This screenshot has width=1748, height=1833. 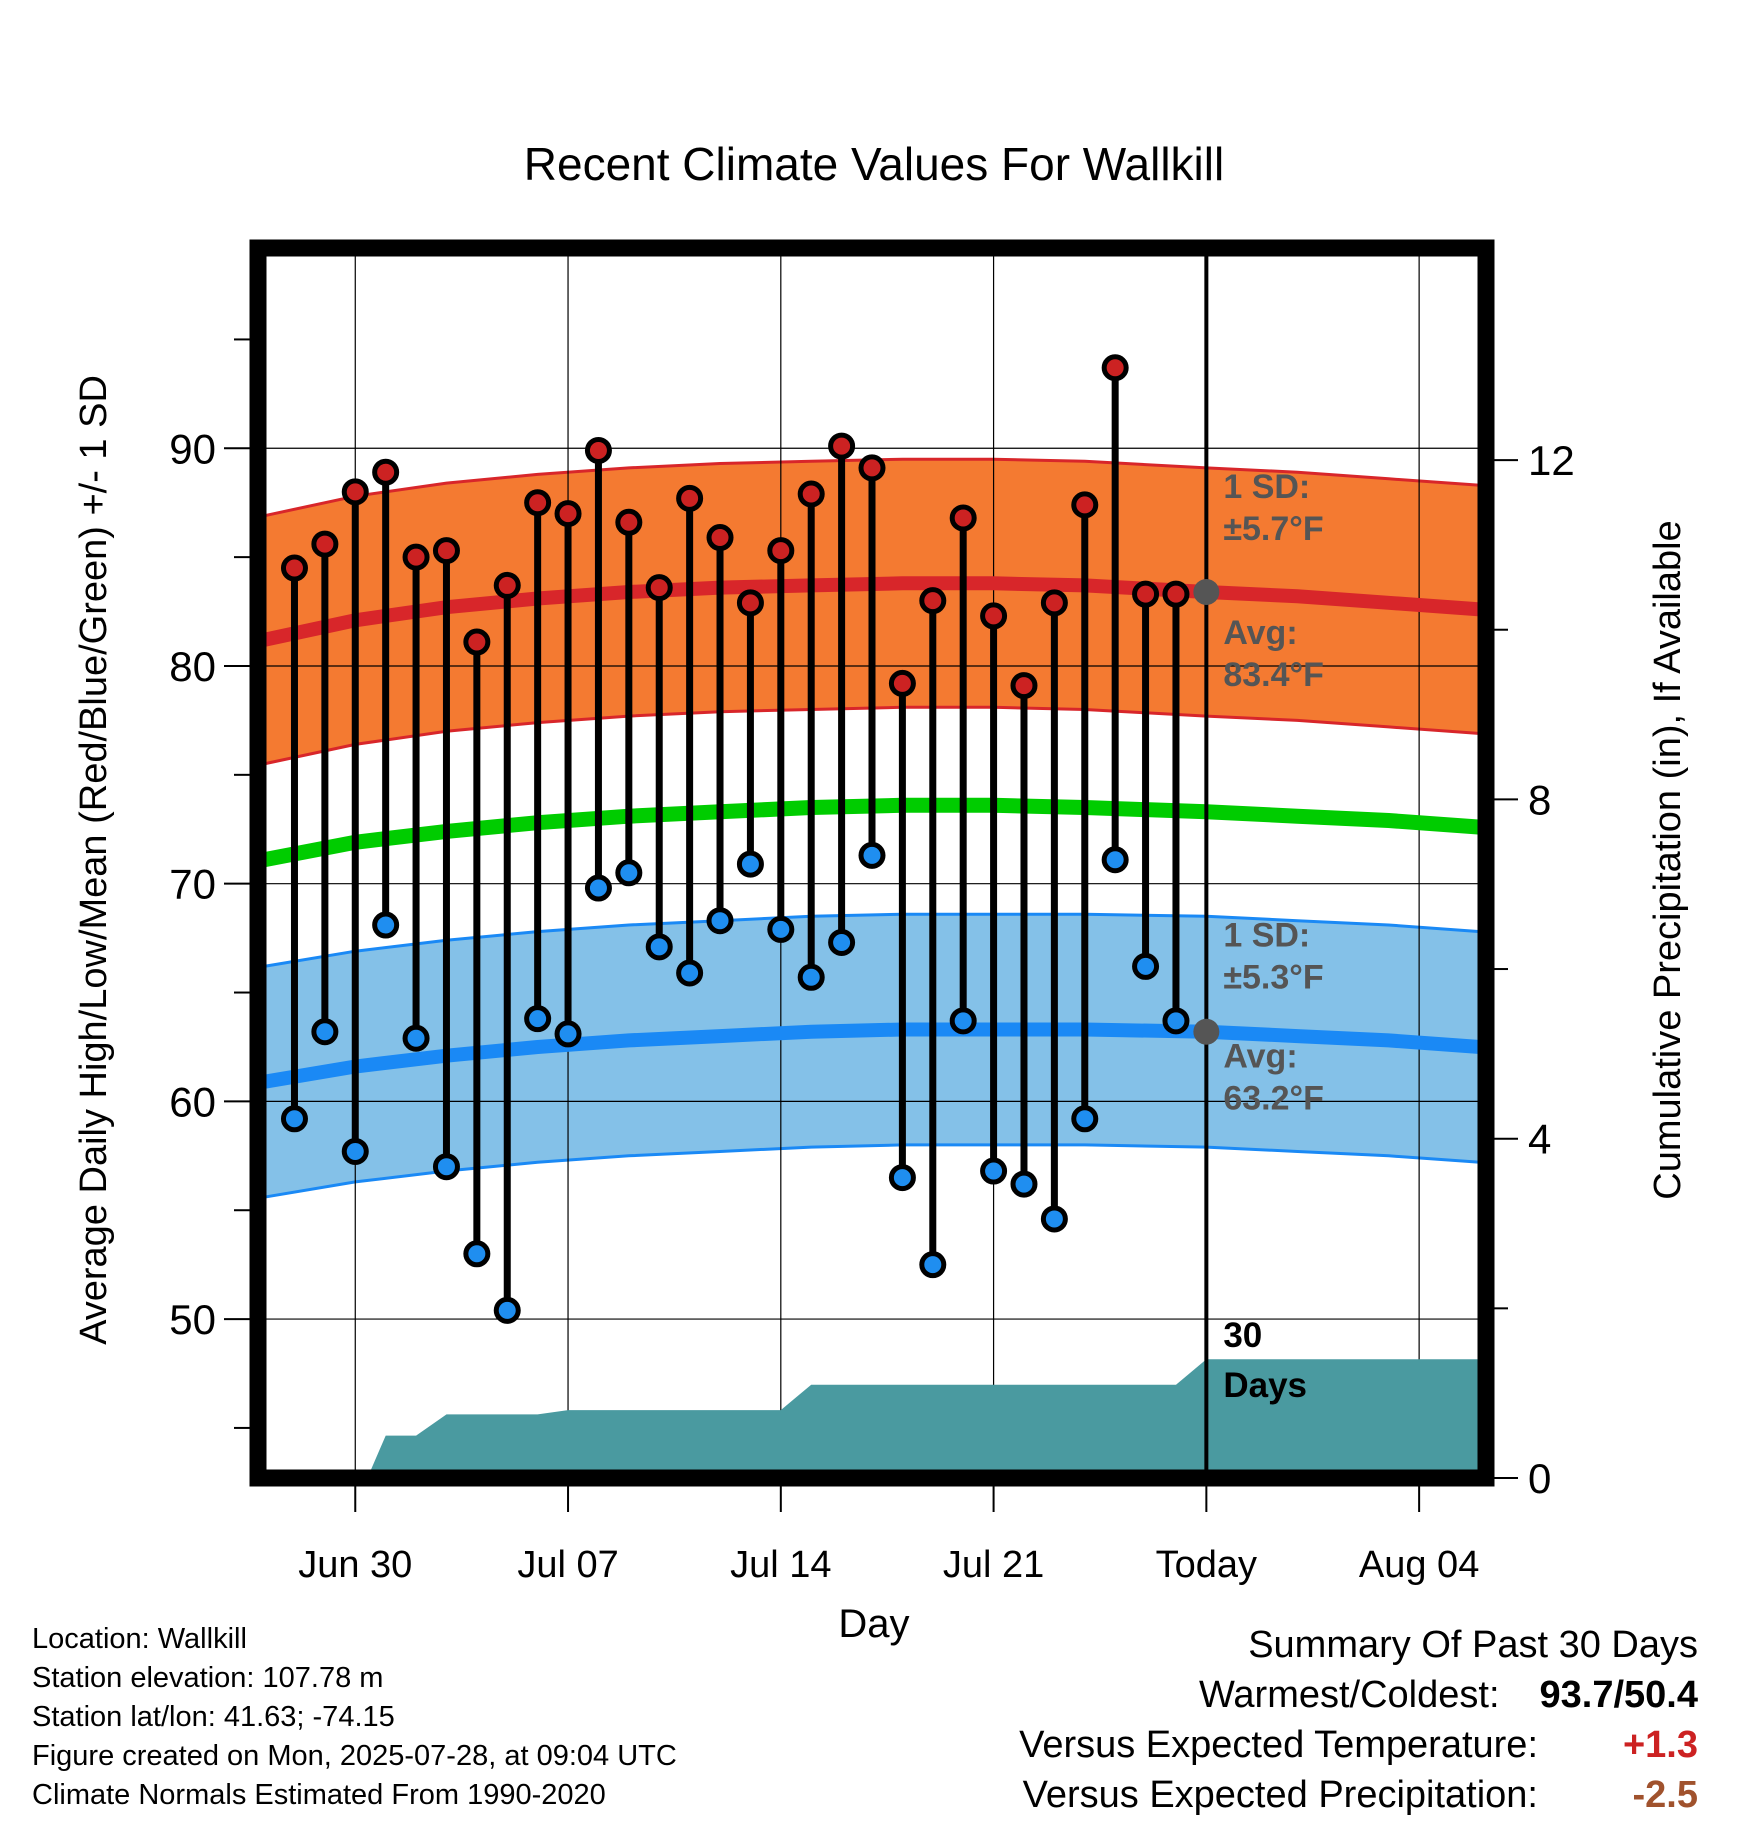 What do you see at coordinates (355, 1565) in the screenshot?
I see `x-tick-label: Jun 30` at bounding box center [355, 1565].